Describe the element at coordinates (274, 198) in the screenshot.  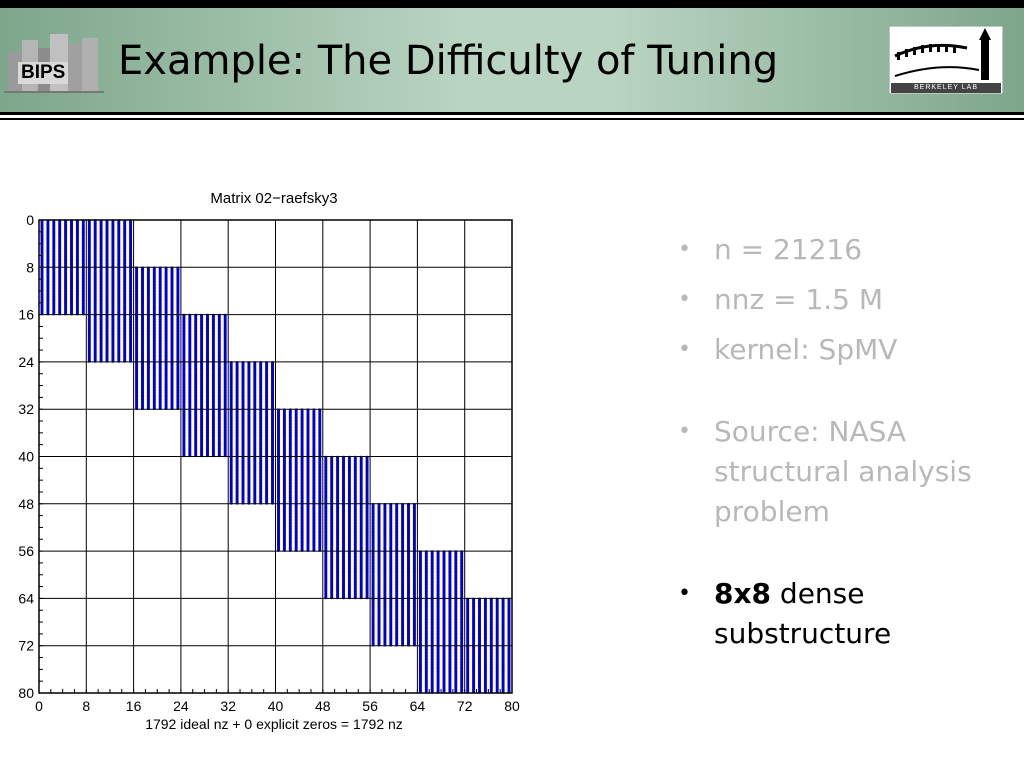
I see `chart-title: Matrix 02−raefsky3` at that location.